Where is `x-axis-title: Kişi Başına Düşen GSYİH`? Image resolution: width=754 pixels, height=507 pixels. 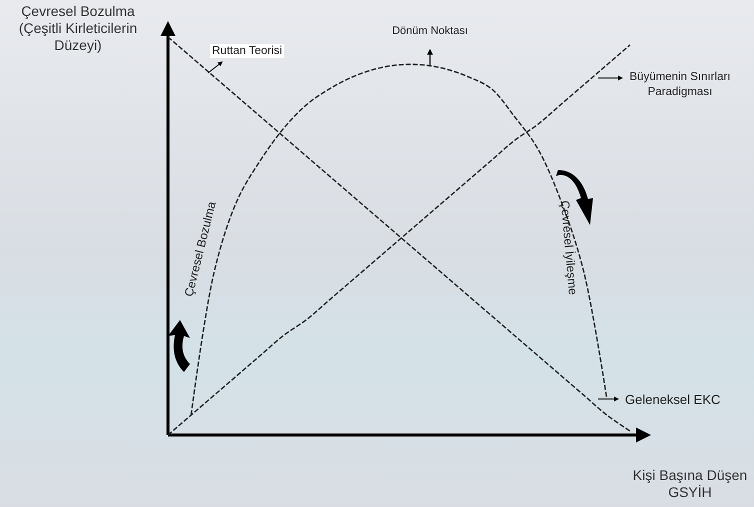 x-axis-title: Kişi Başına Düşen GSYİH is located at coordinates (690, 483).